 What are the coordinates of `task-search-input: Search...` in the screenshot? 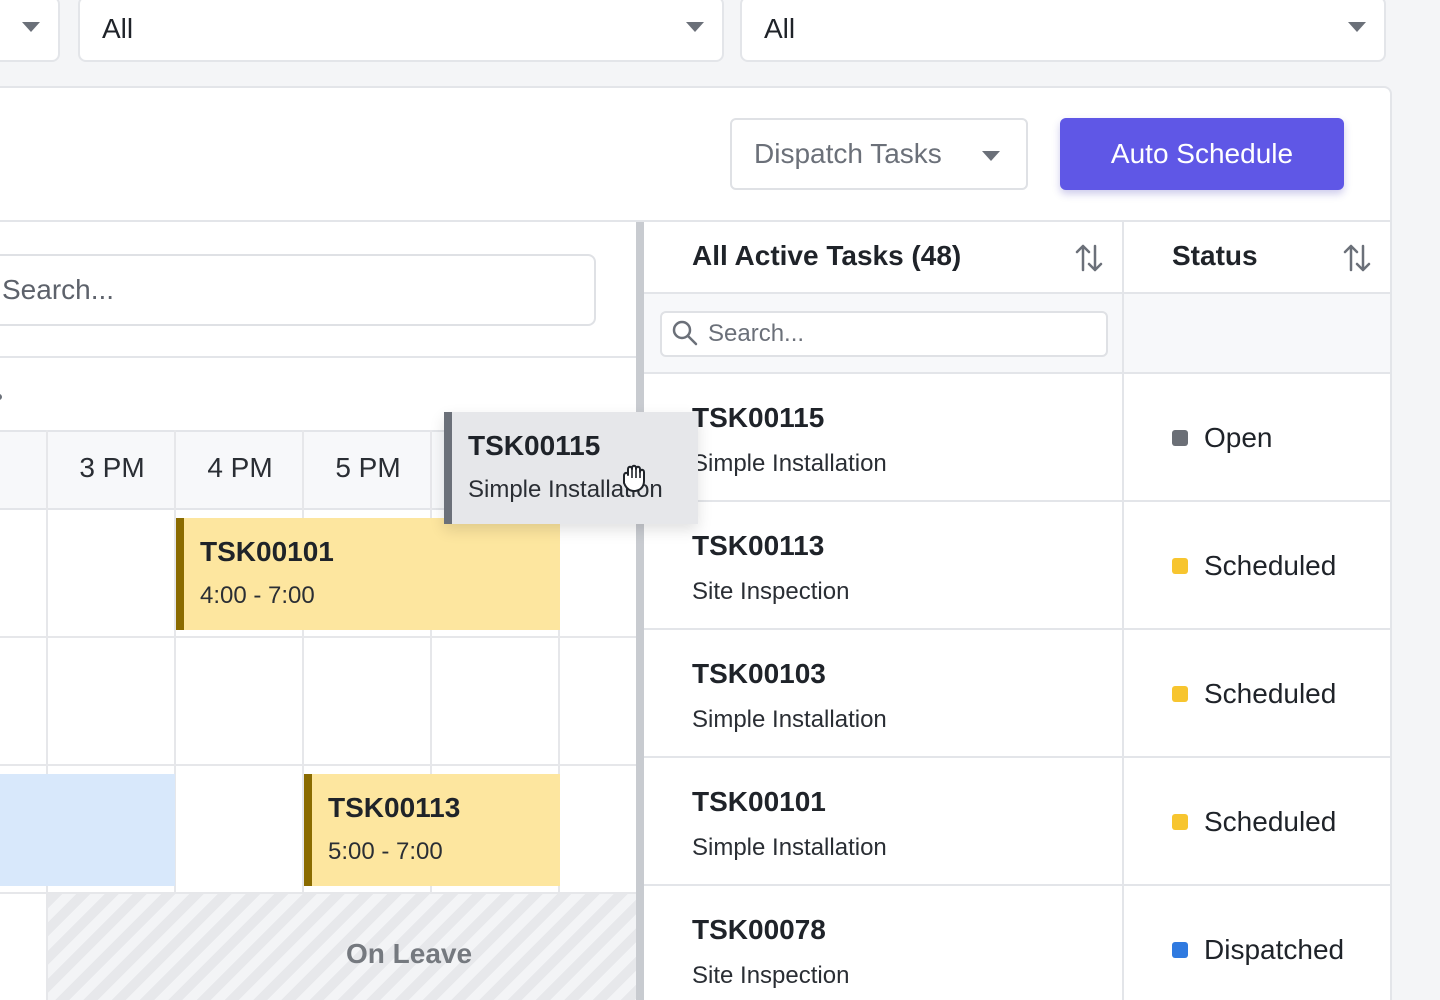 It's located at (884, 334).